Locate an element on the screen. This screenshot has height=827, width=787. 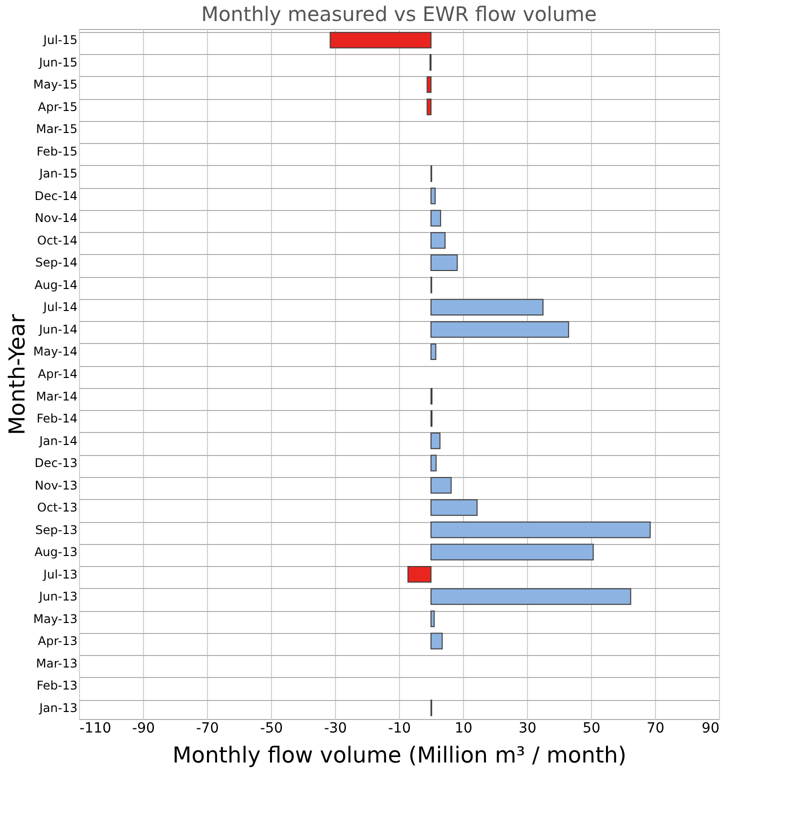
y-axis-title: Month-Year is located at coordinates (17, 374).